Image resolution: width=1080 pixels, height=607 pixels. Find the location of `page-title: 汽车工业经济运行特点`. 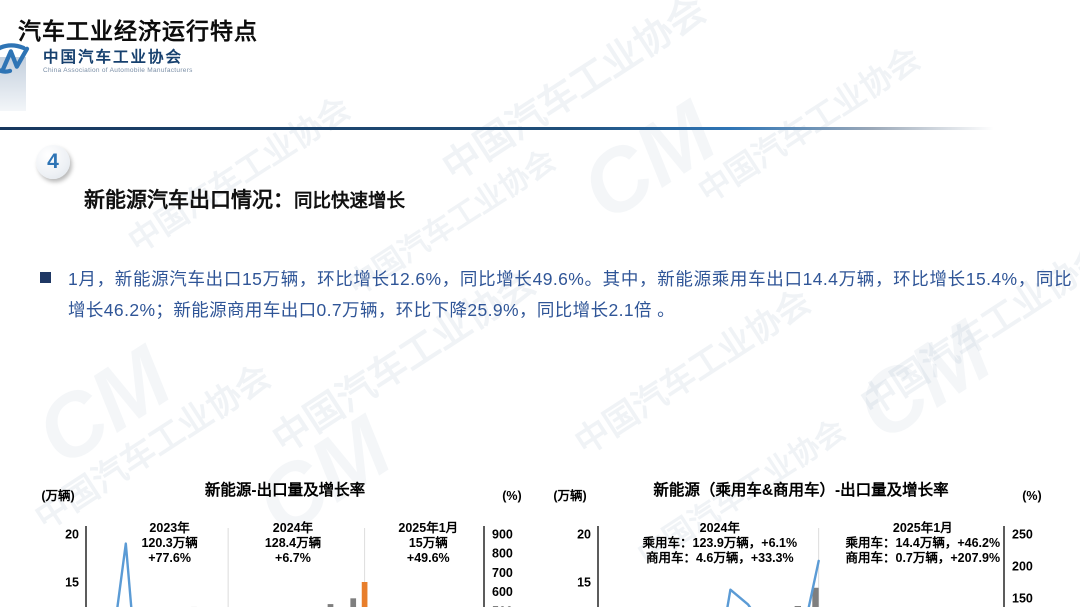

page-title: 汽车工业经济运行特点 is located at coordinates (138, 31).